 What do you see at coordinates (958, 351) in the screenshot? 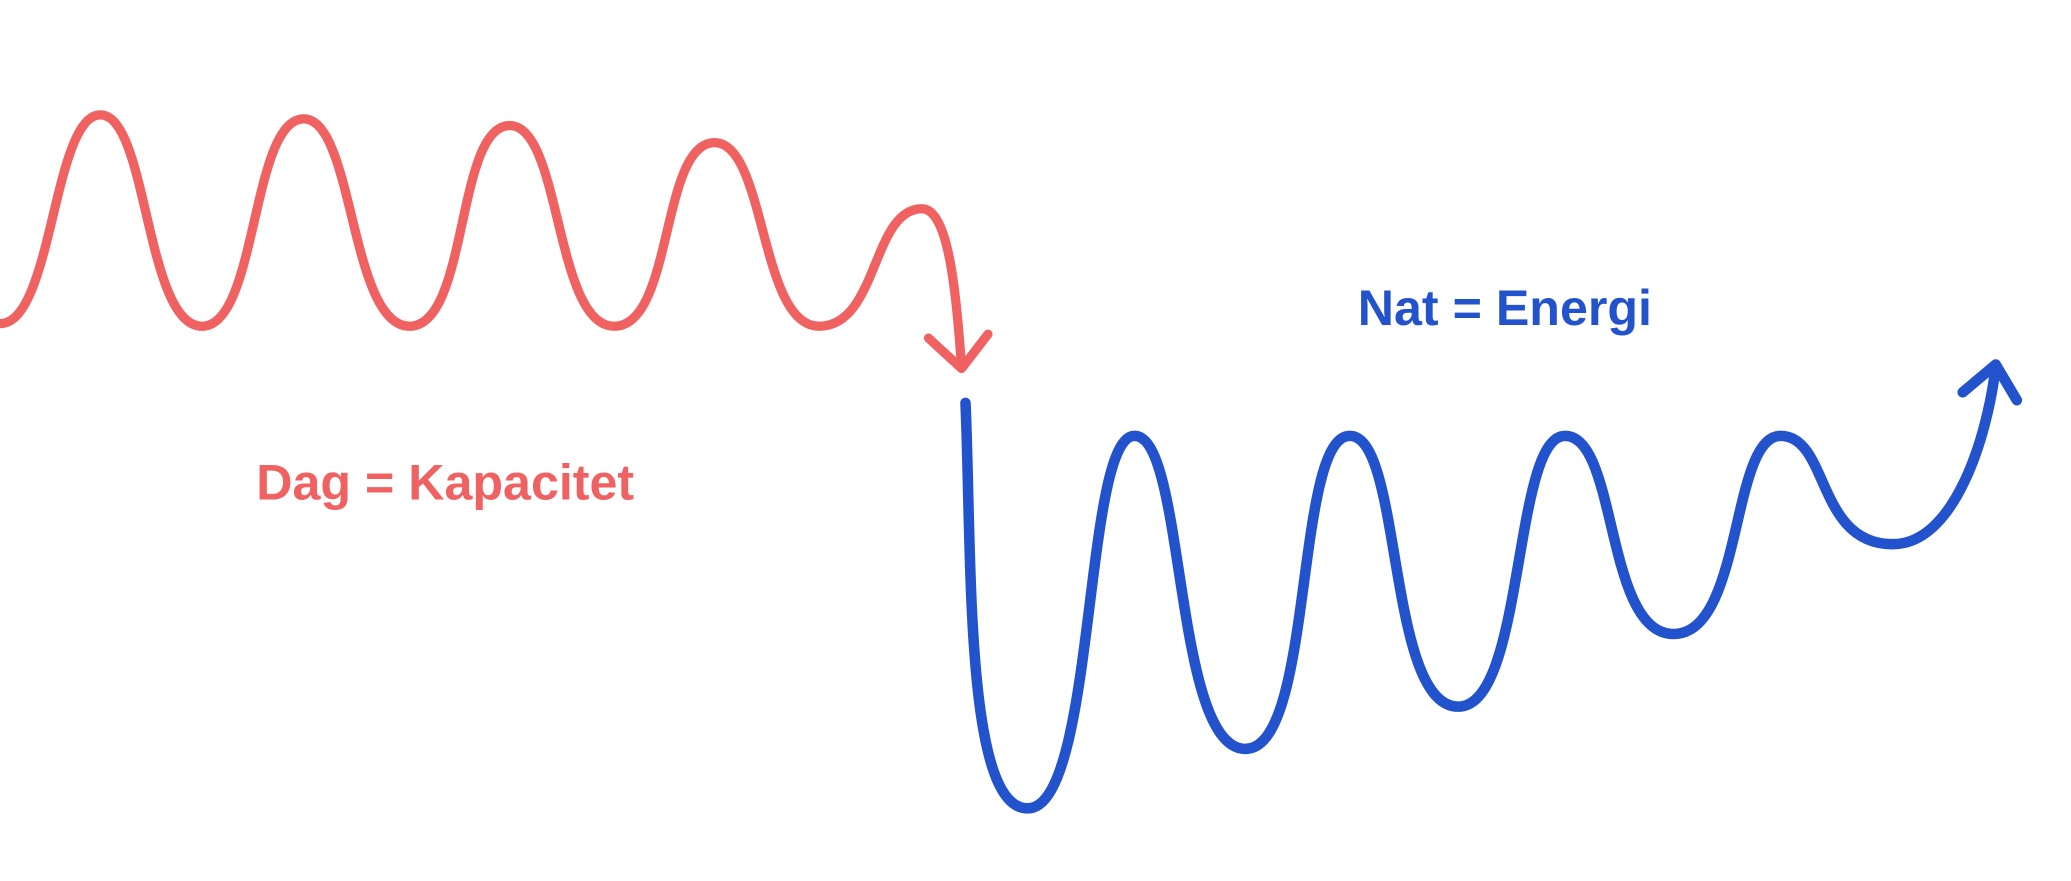
I see `day-arrowhead-icon` at bounding box center [958, 351].